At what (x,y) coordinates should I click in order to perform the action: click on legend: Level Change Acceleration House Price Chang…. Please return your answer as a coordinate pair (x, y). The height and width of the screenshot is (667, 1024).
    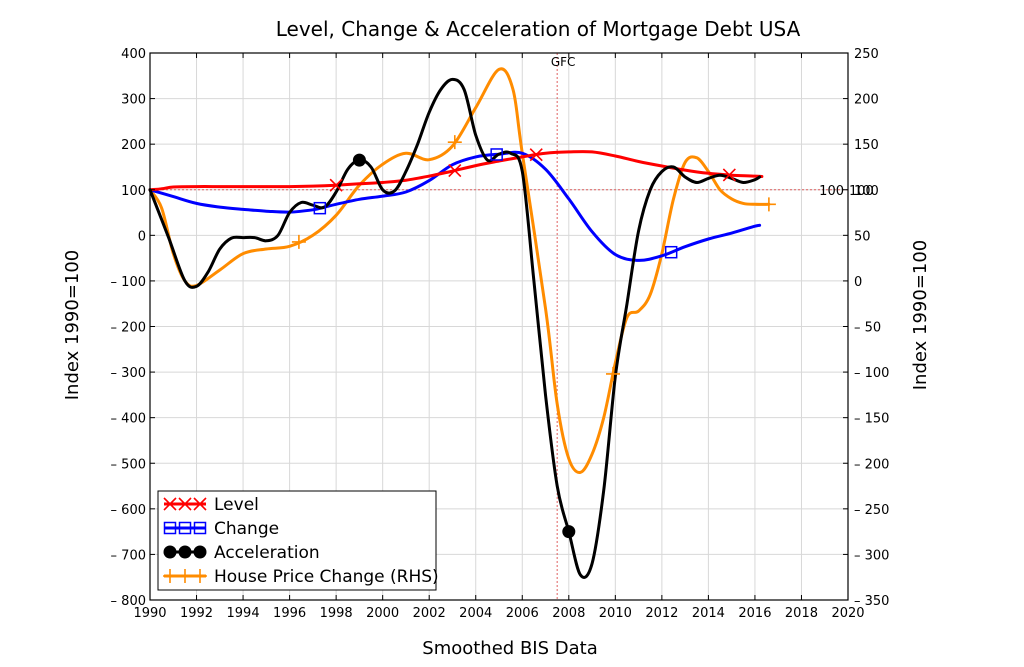
    Looking at the image, I should click on (298, 540).